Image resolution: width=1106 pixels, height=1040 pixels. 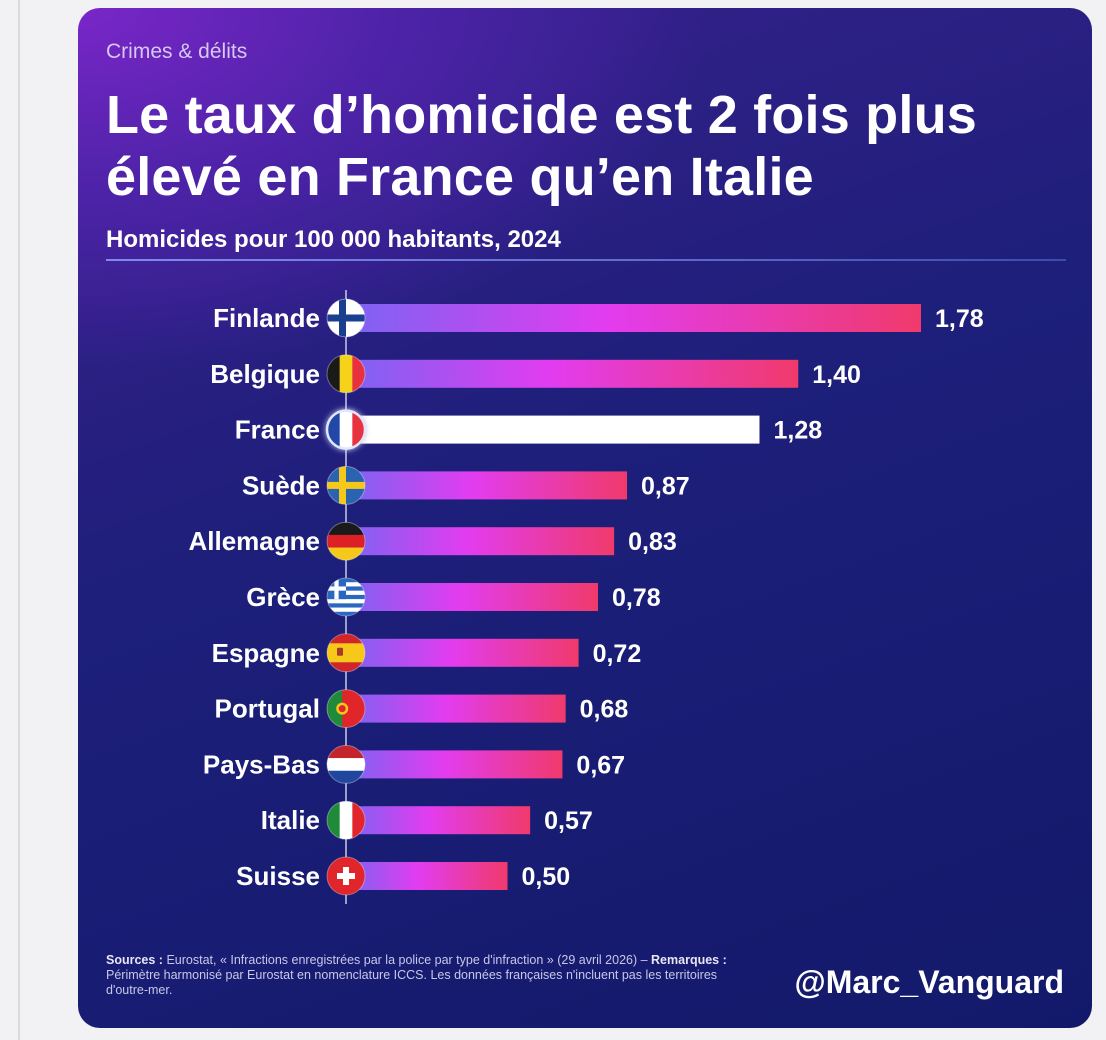 What do you see at coordinates (278, 876) in the screenshot?
I see `category-label: Suisse` at bounding box center [278, 876].